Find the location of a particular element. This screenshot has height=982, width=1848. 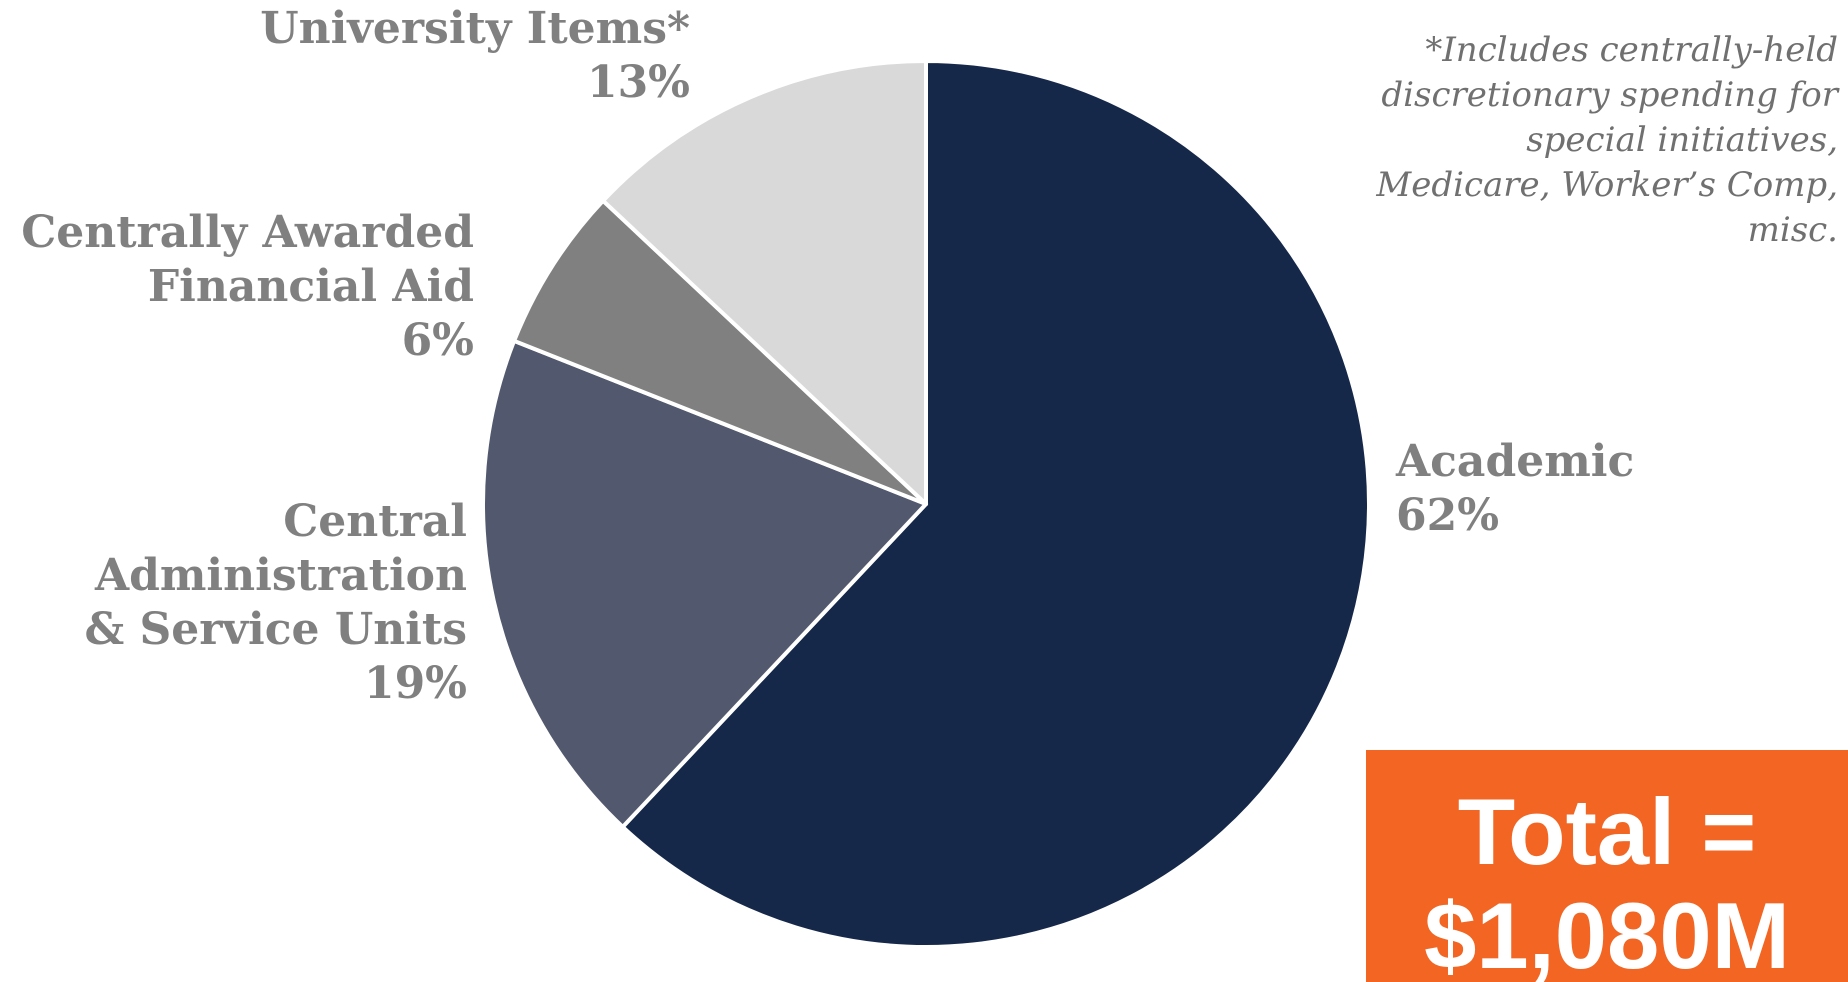

slice-label-central-administration-name-line1: Central is located at coordinates (375, 521).